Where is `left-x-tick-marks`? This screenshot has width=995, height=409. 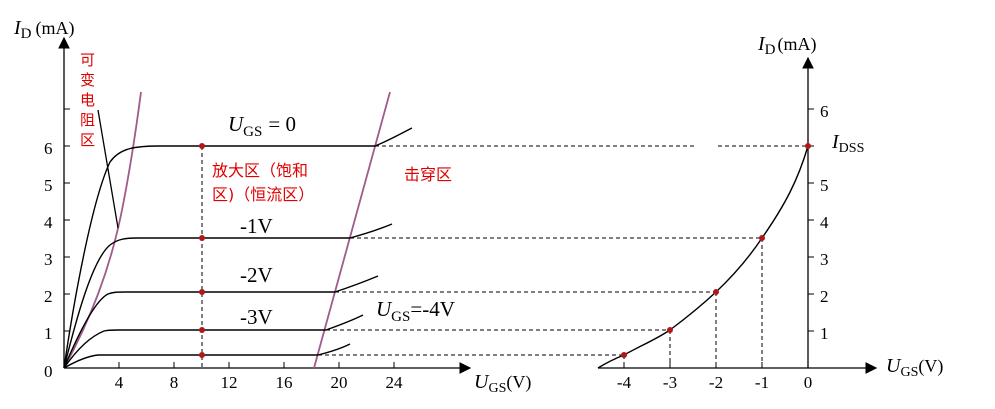 left-x-tick-marks is located at coordinates (256, 365).